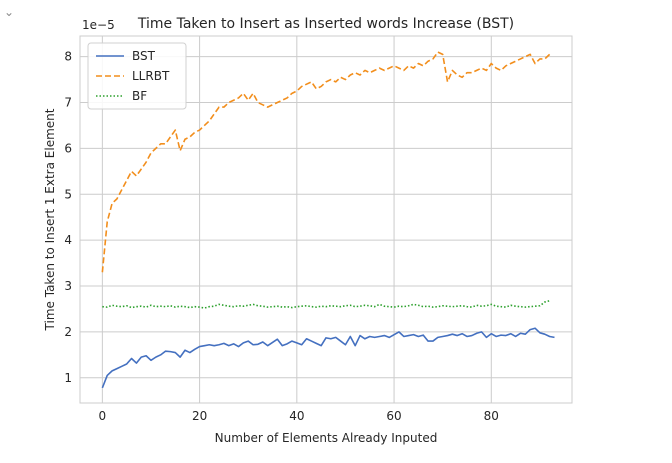 This screenshot has width=672, height=463. Describe the element at coordinates (68, 286) in the screenshot. I see `y-tick-label: 3` at that location.